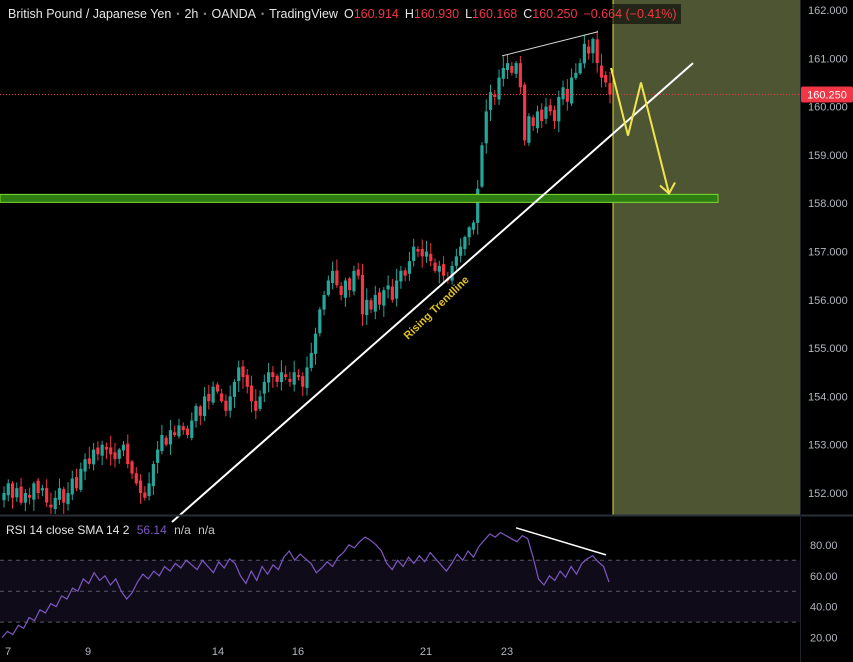  Describe the element at coordinates (182, 530) in the screenshot. I see `rsi-na-1: n/a` at that location.